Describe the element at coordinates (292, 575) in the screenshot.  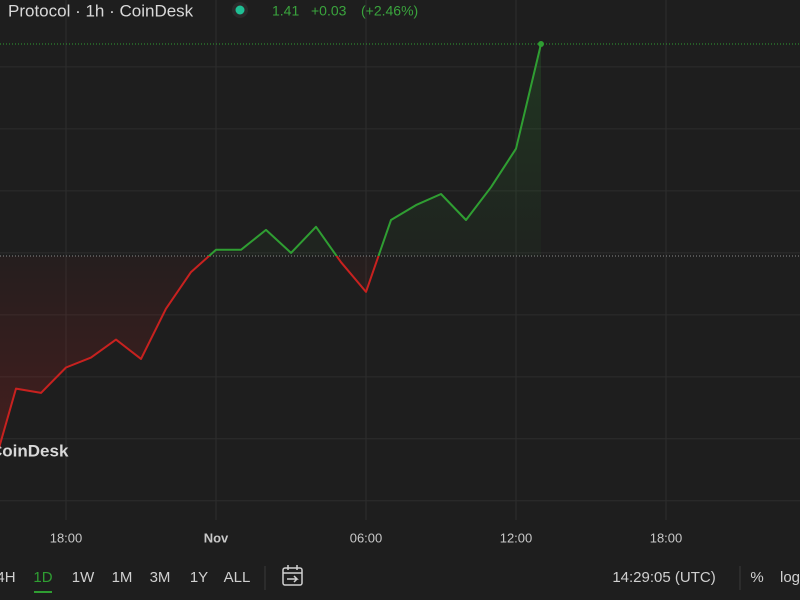
I see `calendar-button` at that location.